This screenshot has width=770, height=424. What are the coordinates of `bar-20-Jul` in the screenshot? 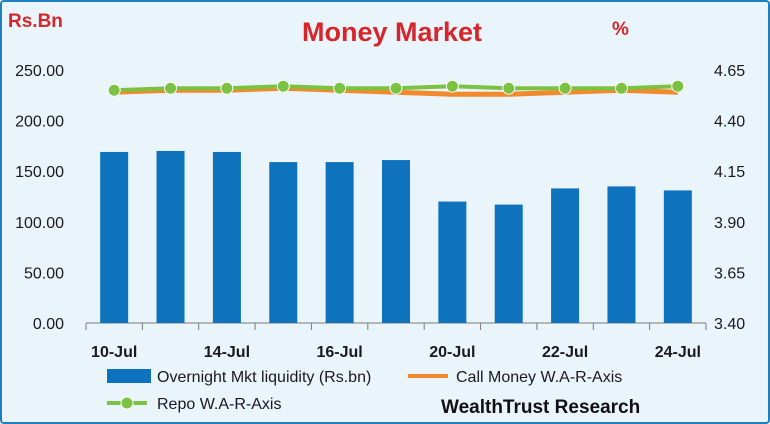 It's located at (452, 262).